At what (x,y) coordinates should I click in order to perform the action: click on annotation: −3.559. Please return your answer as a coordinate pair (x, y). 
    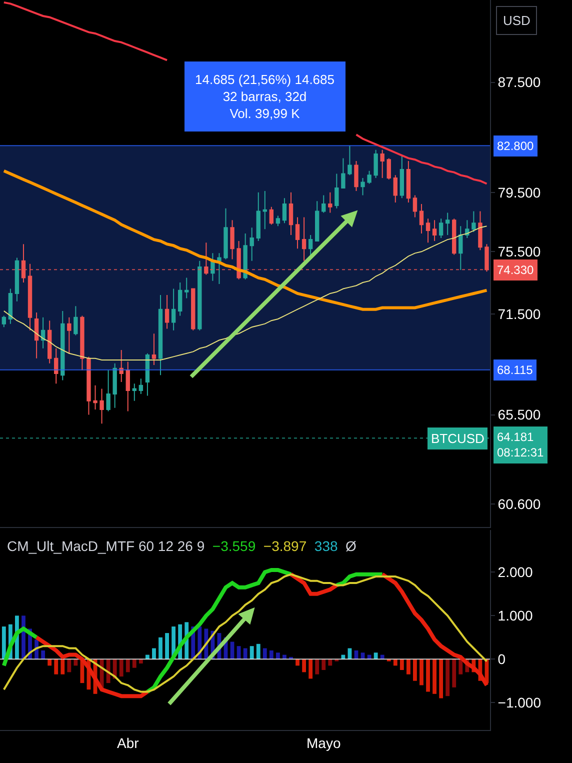
    Looking at the image, I should click on (234, 546).